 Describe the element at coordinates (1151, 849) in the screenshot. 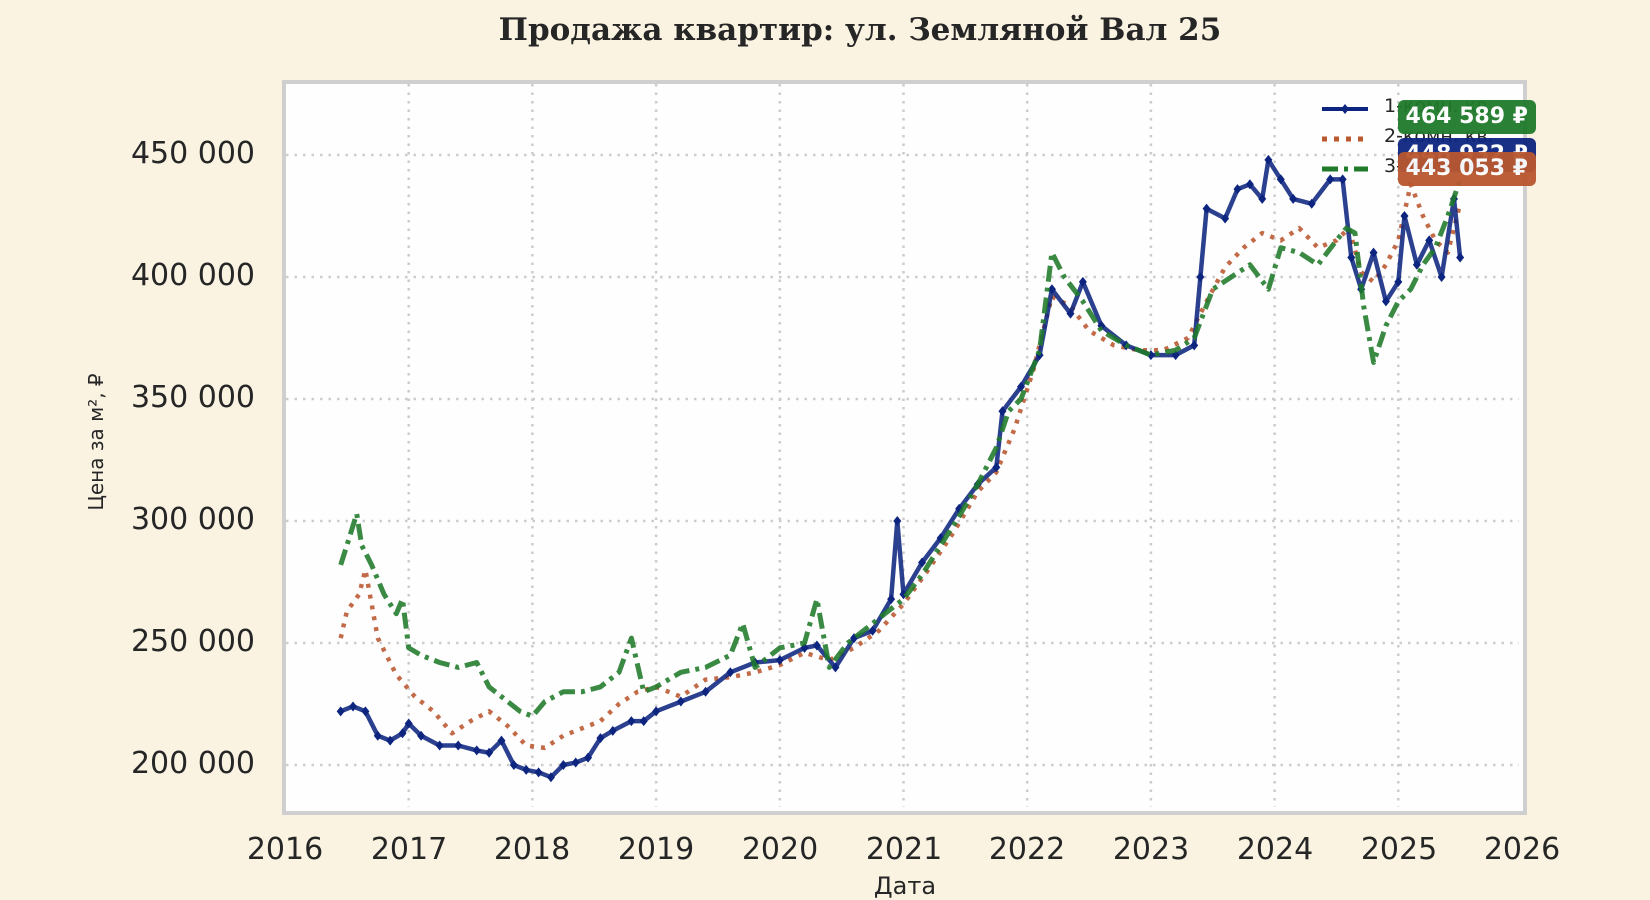

I see `x-tick: 2023` at that location.